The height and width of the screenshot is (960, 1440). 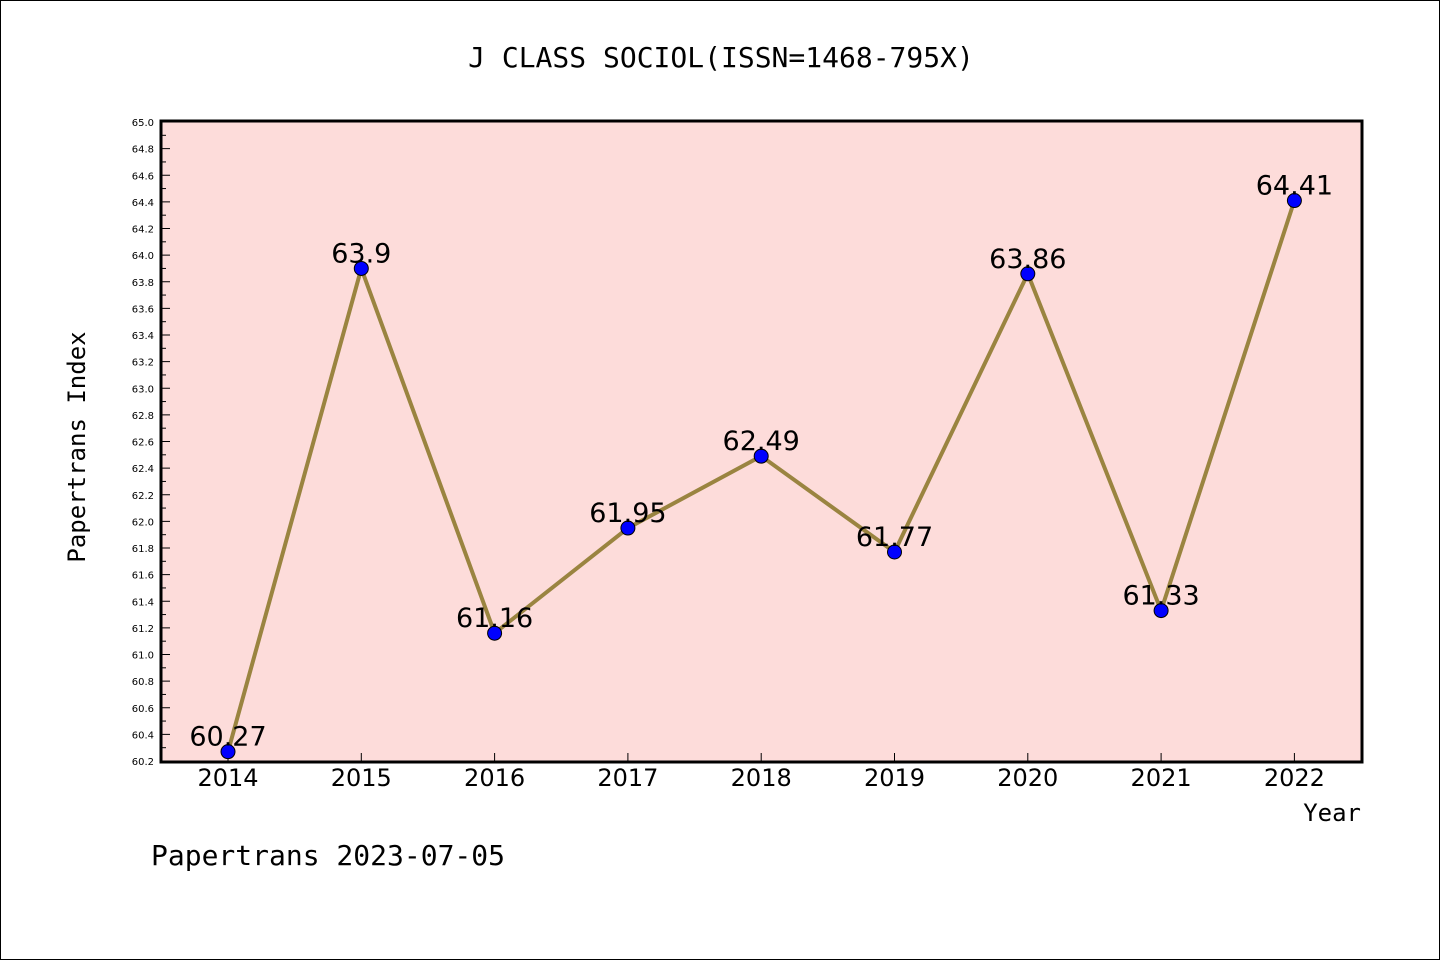 What do you see at coordinates (143, 363) in the screenshot?
I see `y-tick-label: 63.2` at bounding box center [143, 363].